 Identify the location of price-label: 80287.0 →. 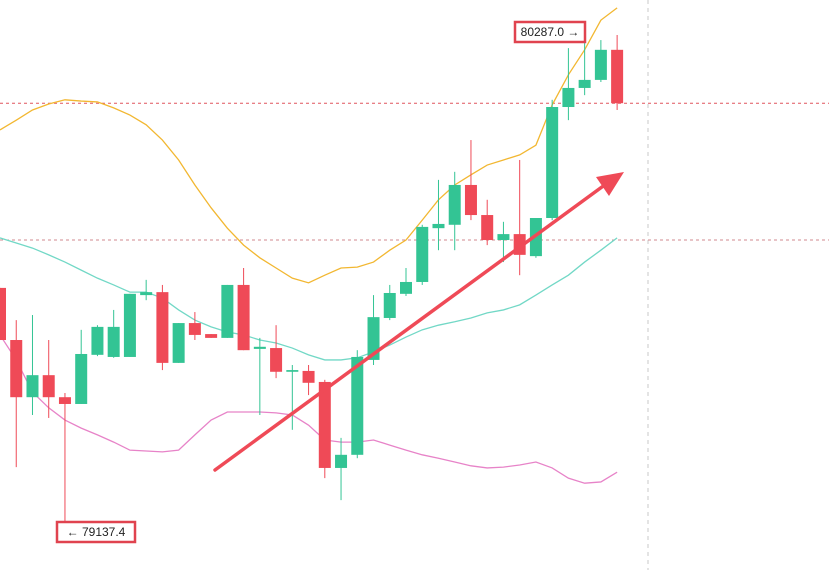
(550, 32).